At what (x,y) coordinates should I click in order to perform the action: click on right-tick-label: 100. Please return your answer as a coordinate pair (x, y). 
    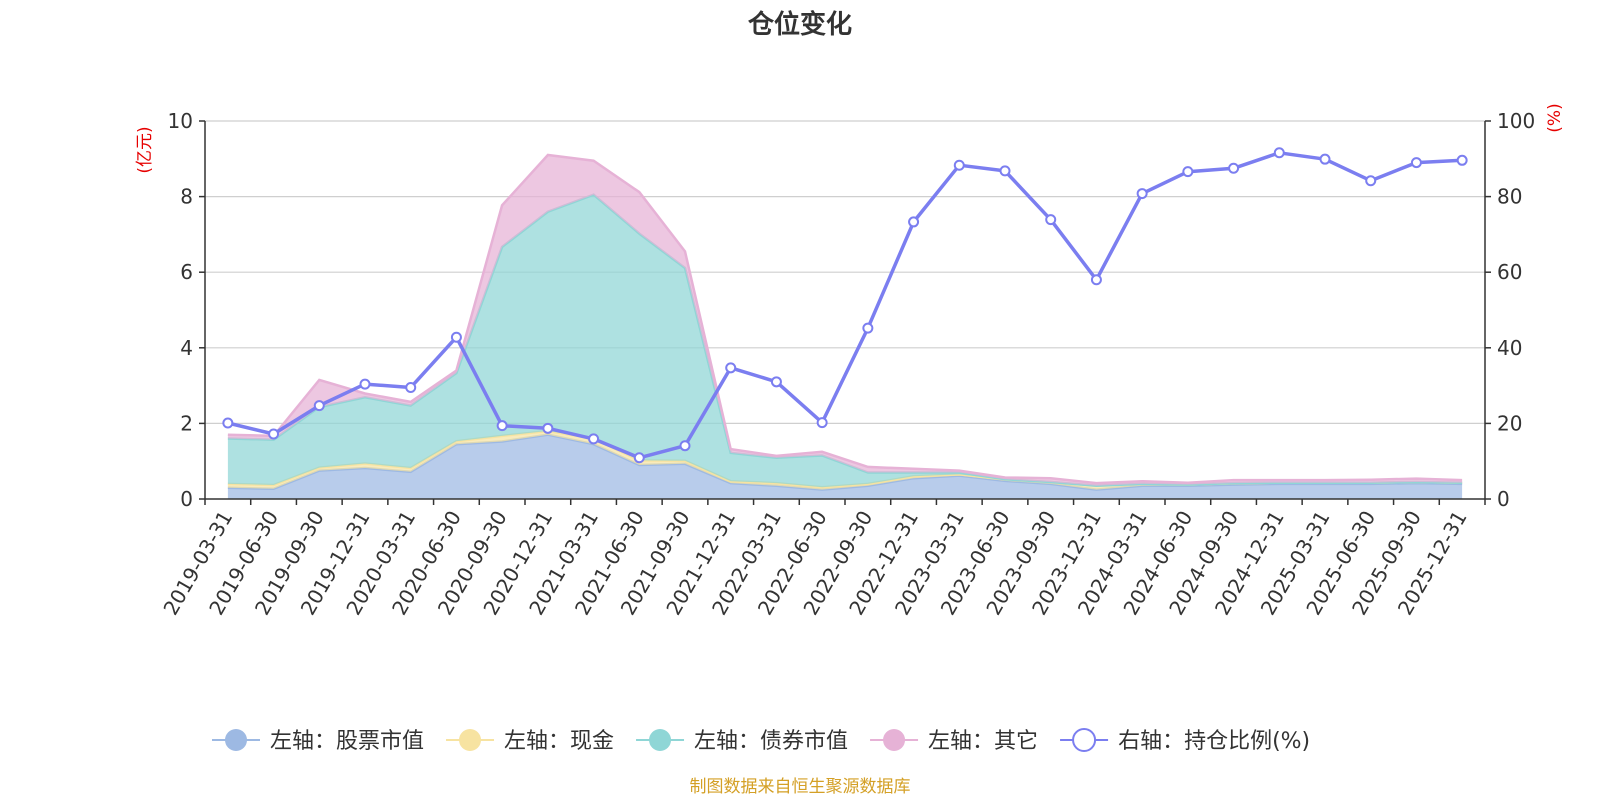
    Looking at the image, I should click on (1516, 121).